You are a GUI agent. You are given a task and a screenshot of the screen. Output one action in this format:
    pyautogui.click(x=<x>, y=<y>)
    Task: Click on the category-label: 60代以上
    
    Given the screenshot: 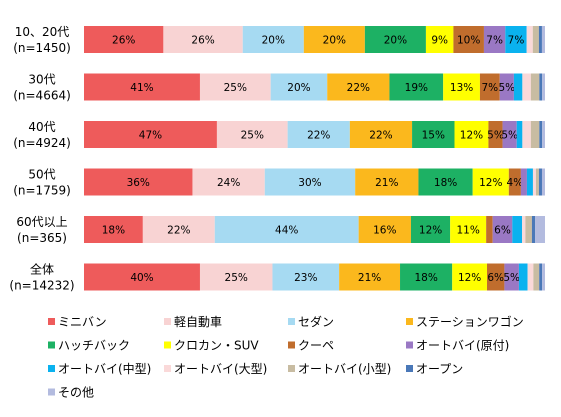 What is the action you would take?
    pyautogui.click(x=41, y=222)
    